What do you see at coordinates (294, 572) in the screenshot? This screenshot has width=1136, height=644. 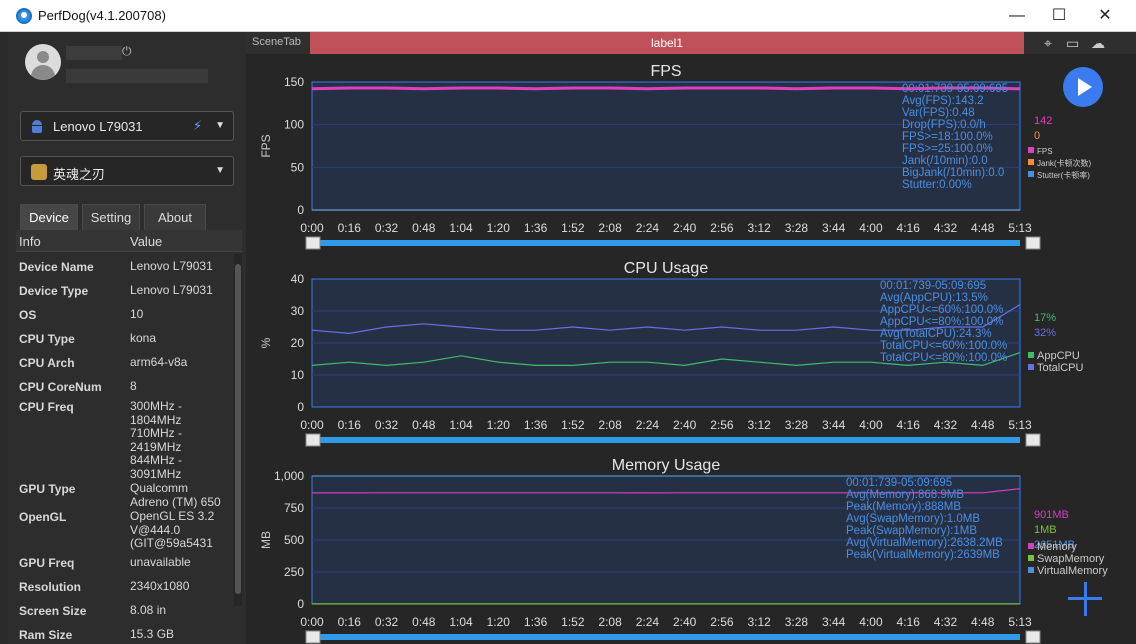 I see `y-tick-label: 250` at bounding box center [294, 572].